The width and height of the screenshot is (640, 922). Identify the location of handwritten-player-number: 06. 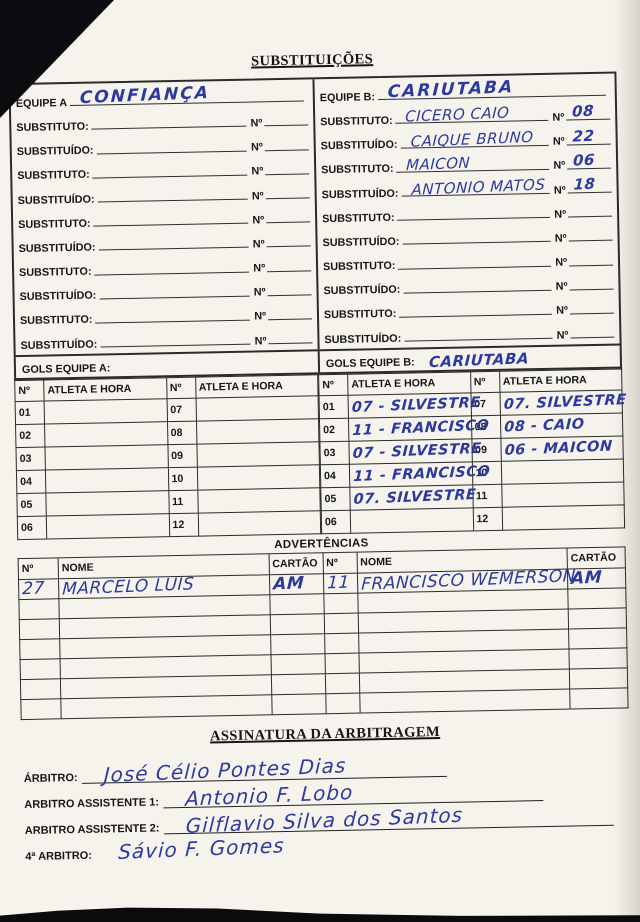
(584, 160).